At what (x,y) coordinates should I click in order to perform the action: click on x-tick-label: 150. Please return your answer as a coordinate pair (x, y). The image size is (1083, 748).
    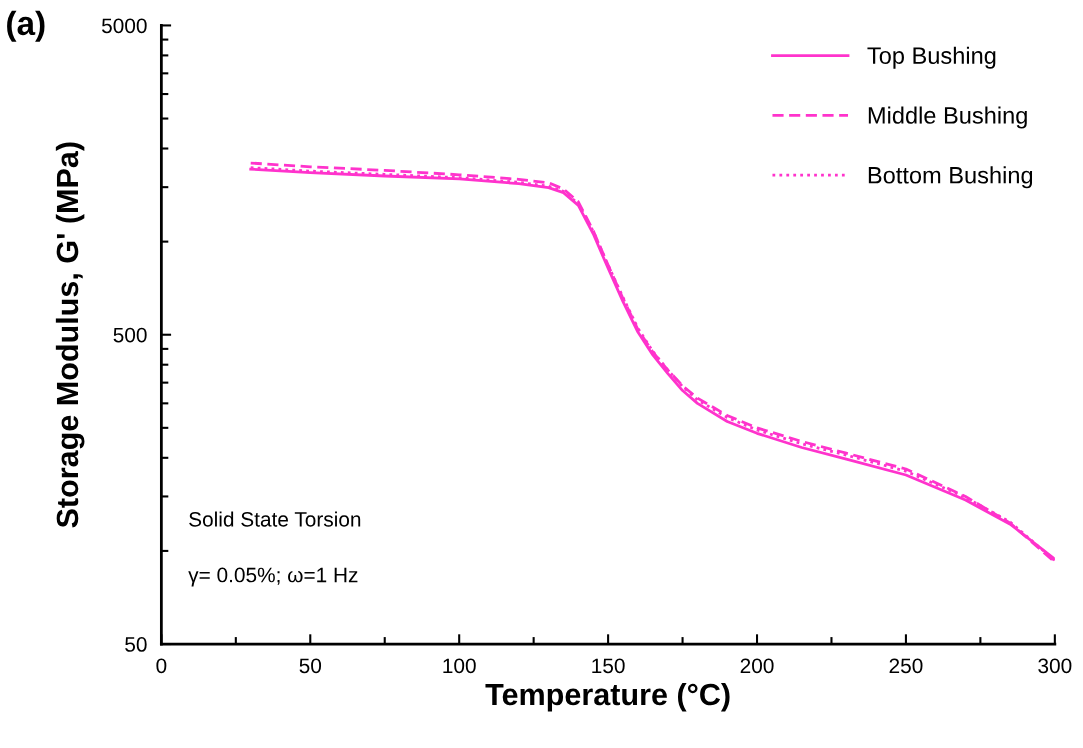
    Looking at the image, I should click on (608, 666).